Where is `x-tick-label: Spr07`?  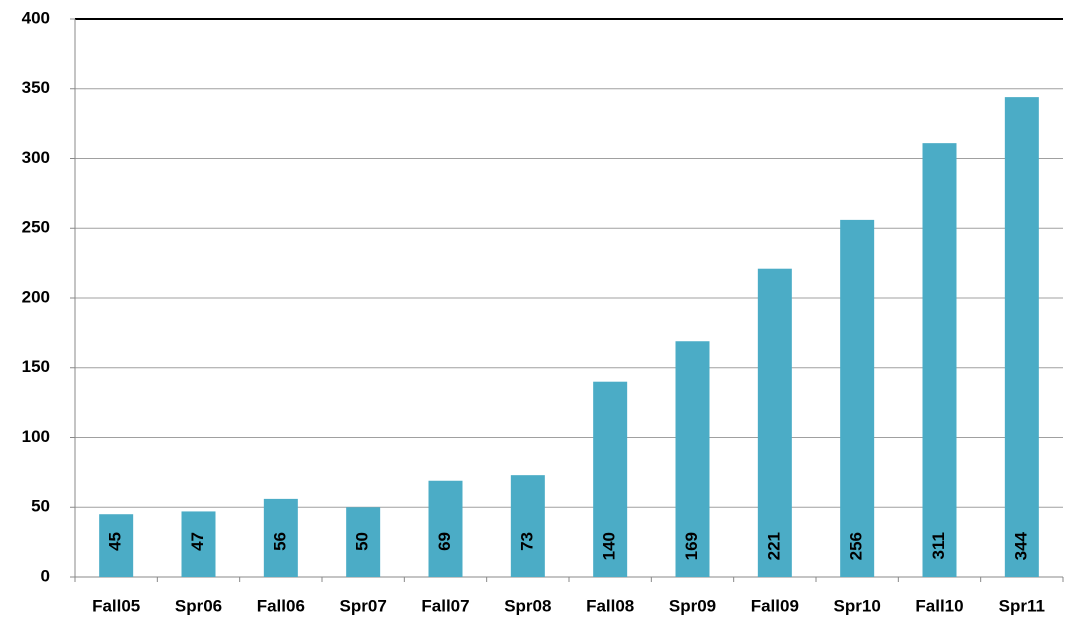
x-tick-label: Spr07 is located at coordinates (363, 605).